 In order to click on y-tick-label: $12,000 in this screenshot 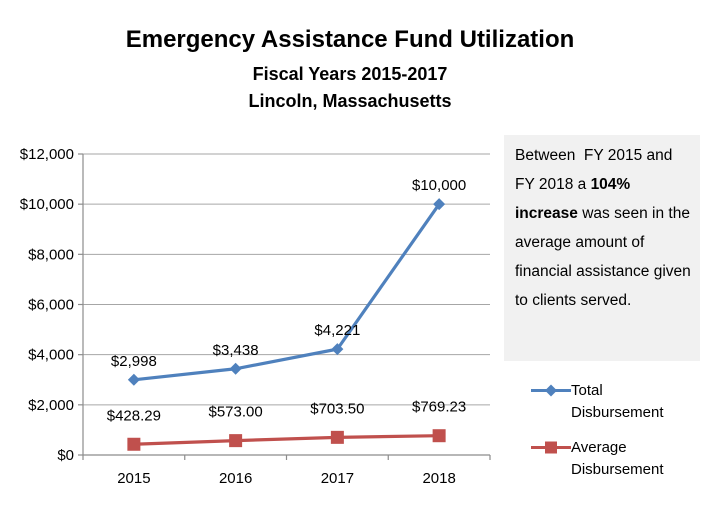, I will do `click(47, 154)`.